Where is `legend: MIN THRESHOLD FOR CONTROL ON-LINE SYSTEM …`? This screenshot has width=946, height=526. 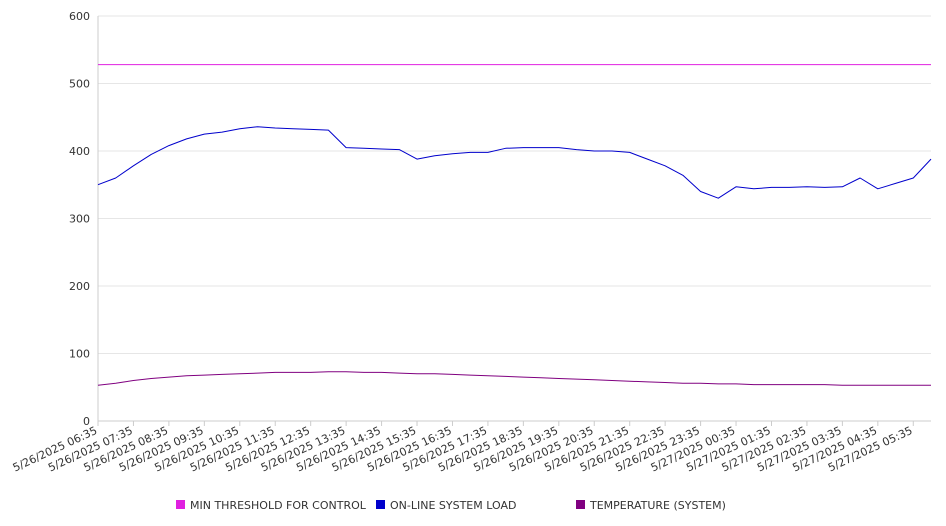 legend: MIN THRESHOLD FOR CONTROL ON-LINE SYSTEM … is located at coordinates (451, 505).